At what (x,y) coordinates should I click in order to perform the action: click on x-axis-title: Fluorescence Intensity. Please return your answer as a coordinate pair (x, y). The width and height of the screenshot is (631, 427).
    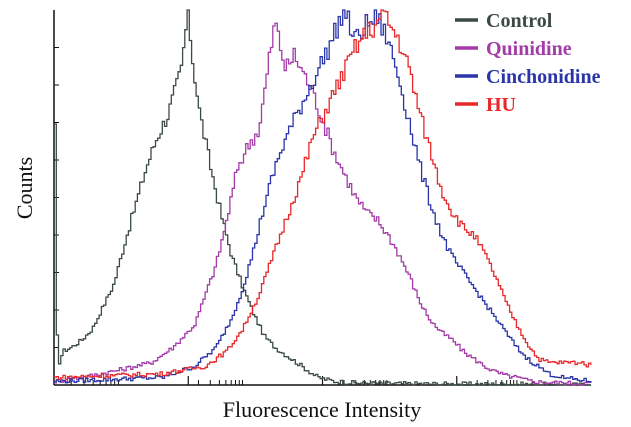
    Looking at the image, I should click on (322, 409).